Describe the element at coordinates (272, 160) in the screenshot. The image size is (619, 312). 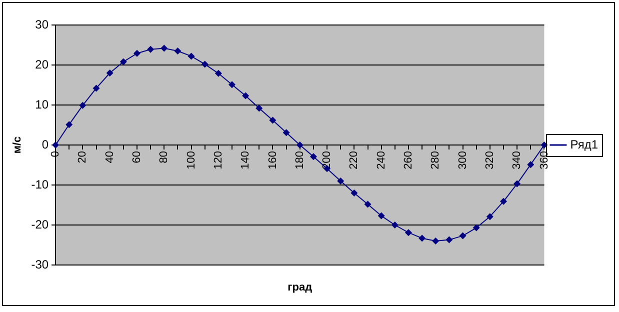
I see `x-tick-label: 160` at that location.